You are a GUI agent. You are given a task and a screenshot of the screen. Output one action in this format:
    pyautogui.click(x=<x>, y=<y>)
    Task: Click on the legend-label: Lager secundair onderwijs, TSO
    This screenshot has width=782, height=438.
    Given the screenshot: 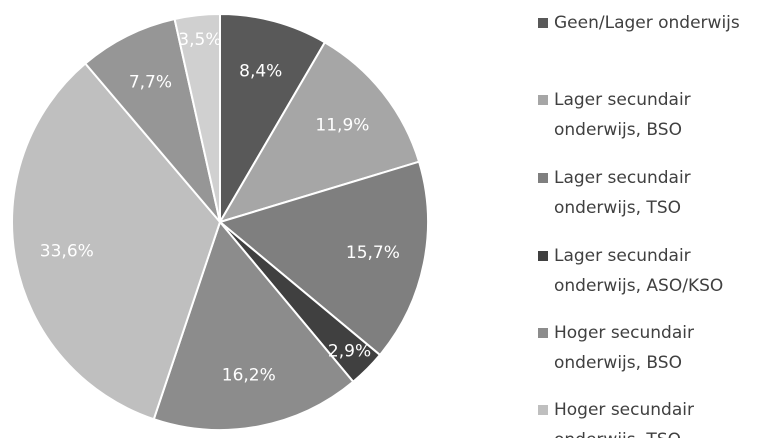 What is the action you would take?
    pyautogui.click(x=622, y=193)
    